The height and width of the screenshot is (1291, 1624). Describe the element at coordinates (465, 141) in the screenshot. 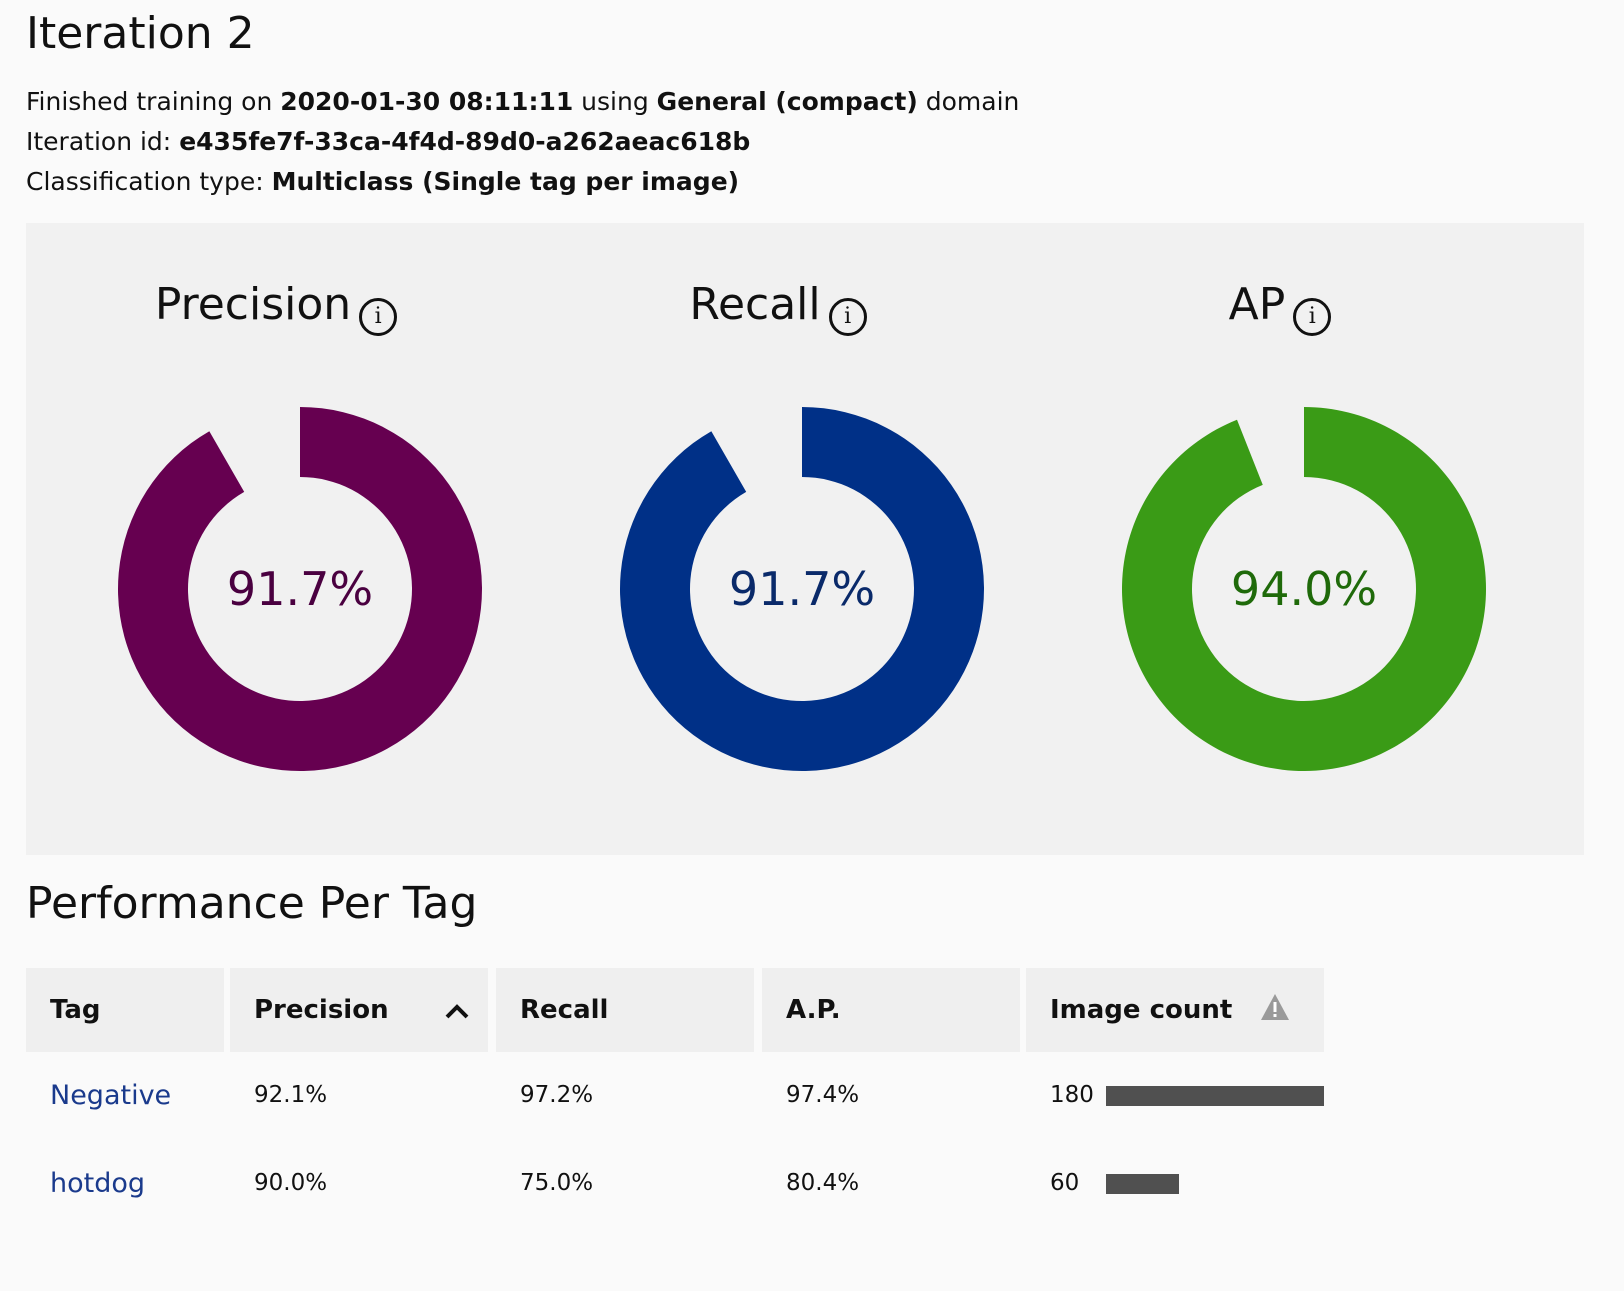

I see `iteration-id-value: e435fe7f-33ca-4f4d-89d0-a262aeac618b` at that location.